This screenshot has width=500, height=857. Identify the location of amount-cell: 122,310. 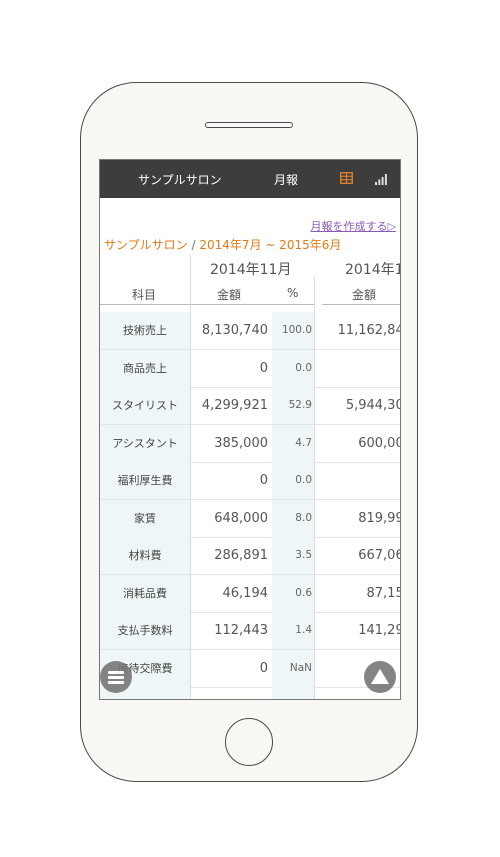
(230, 693).